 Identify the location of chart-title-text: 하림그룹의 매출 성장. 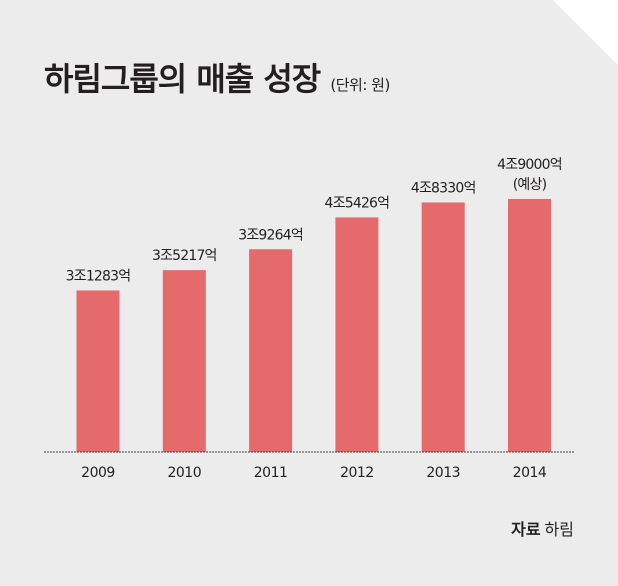
(182, 79).